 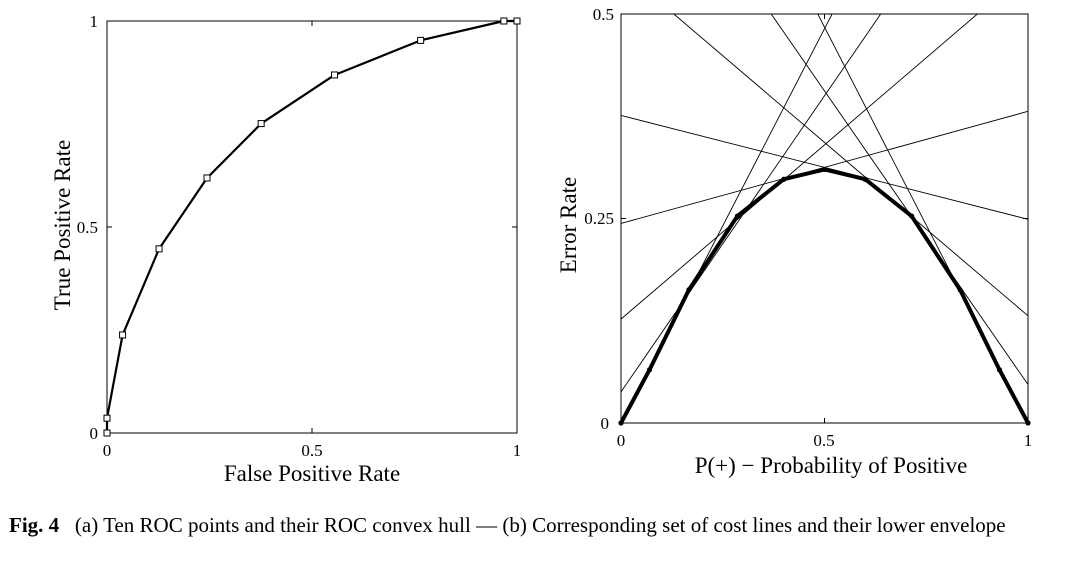 I want to click on figure-number: Fig. 4, so click(x=34, y=525).